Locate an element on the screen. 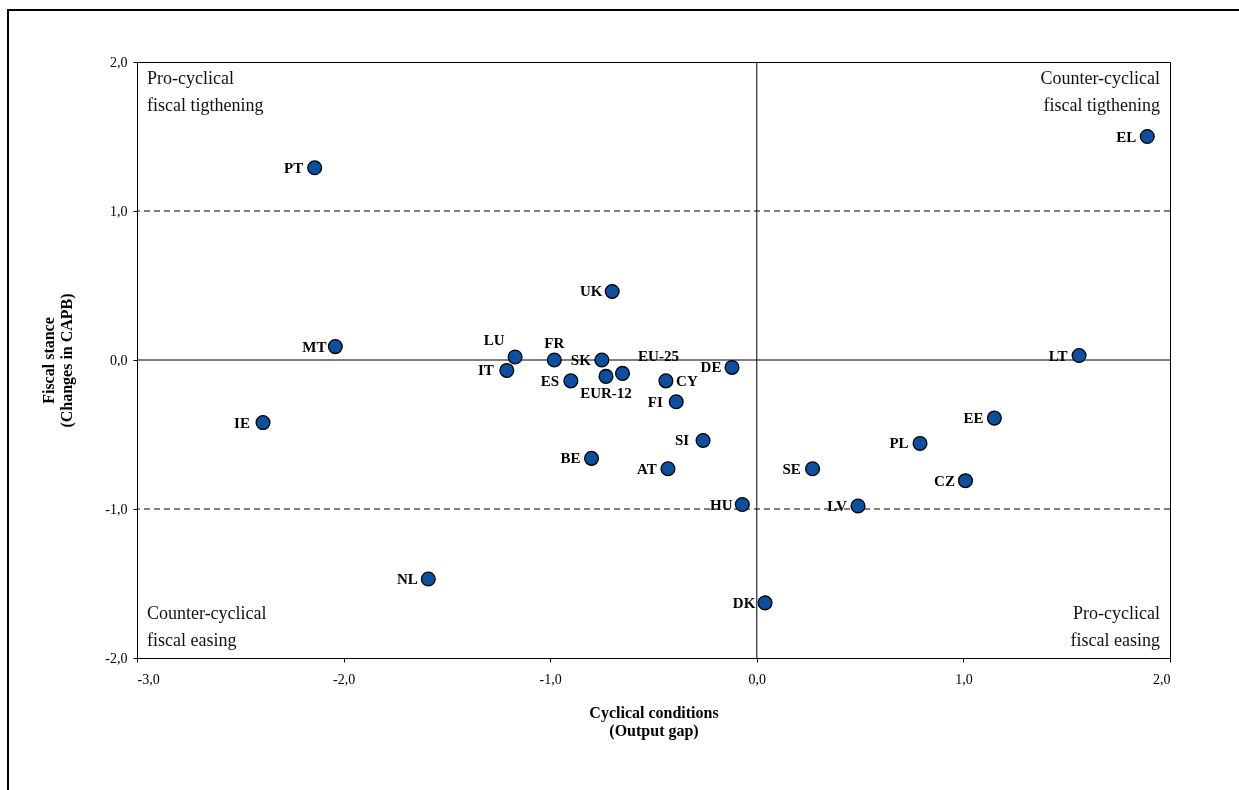  y-axis-title: Fiscal stance (Changes in CAPB) is located at coordinates (58, 360).